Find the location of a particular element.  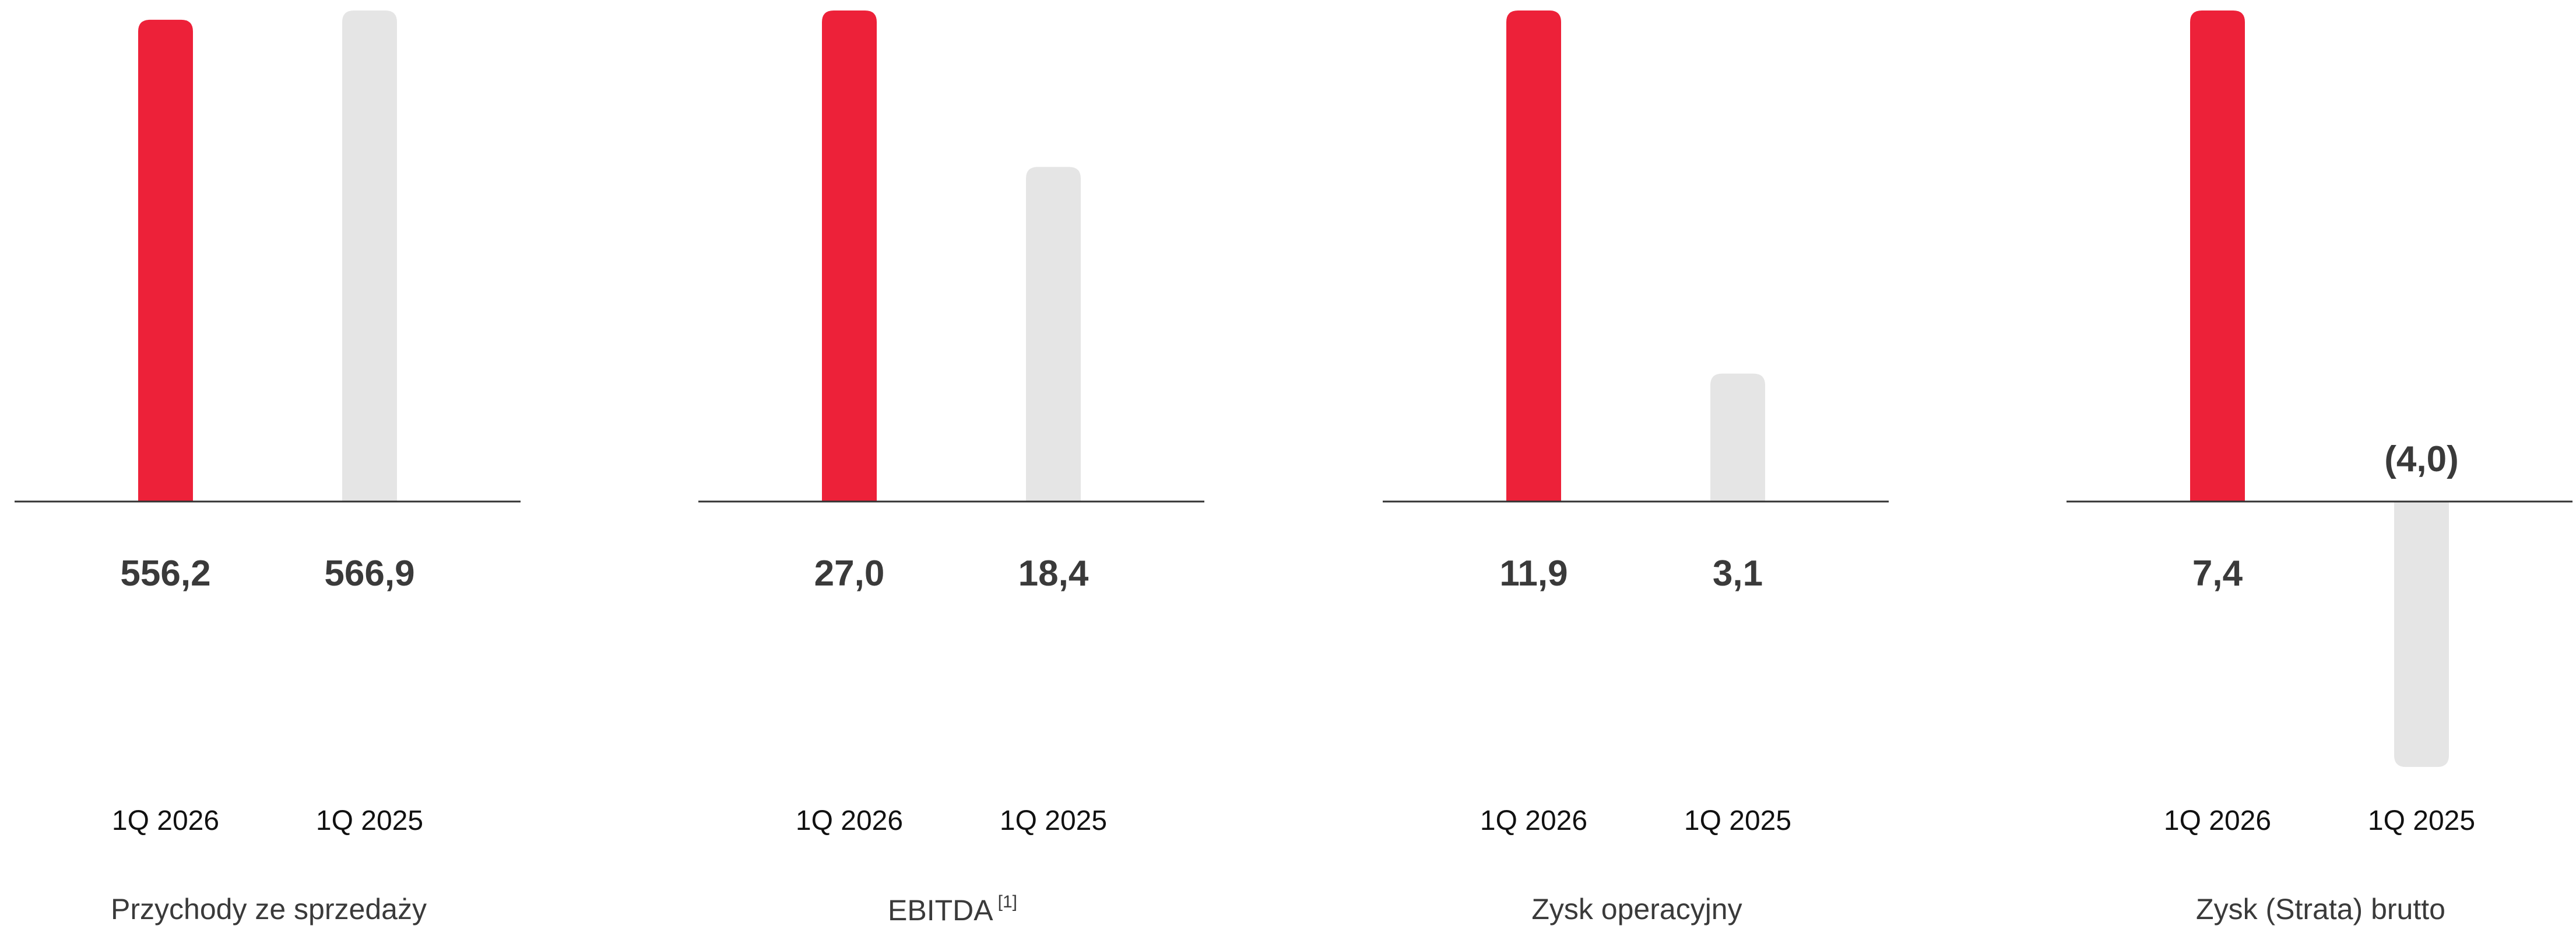

chart-title: Zysk (Strata) brutto is located at coordinates (2321, 909).